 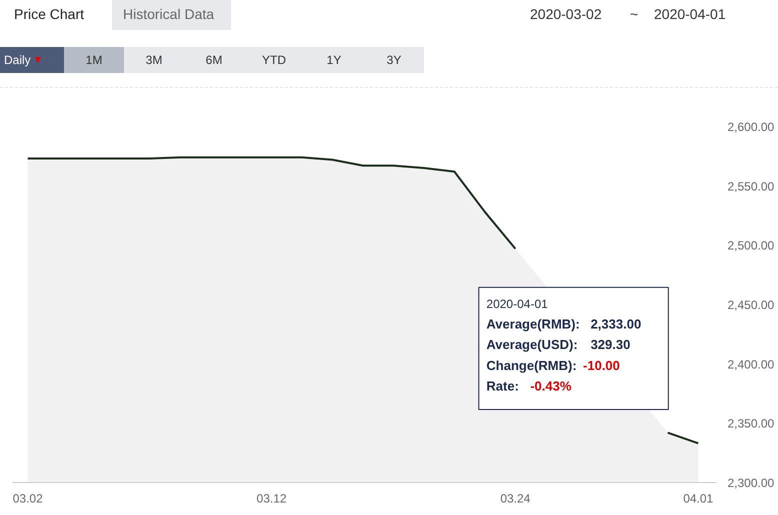 I want to click on annotation: Change(RMB):, so click(x=531, y=365).